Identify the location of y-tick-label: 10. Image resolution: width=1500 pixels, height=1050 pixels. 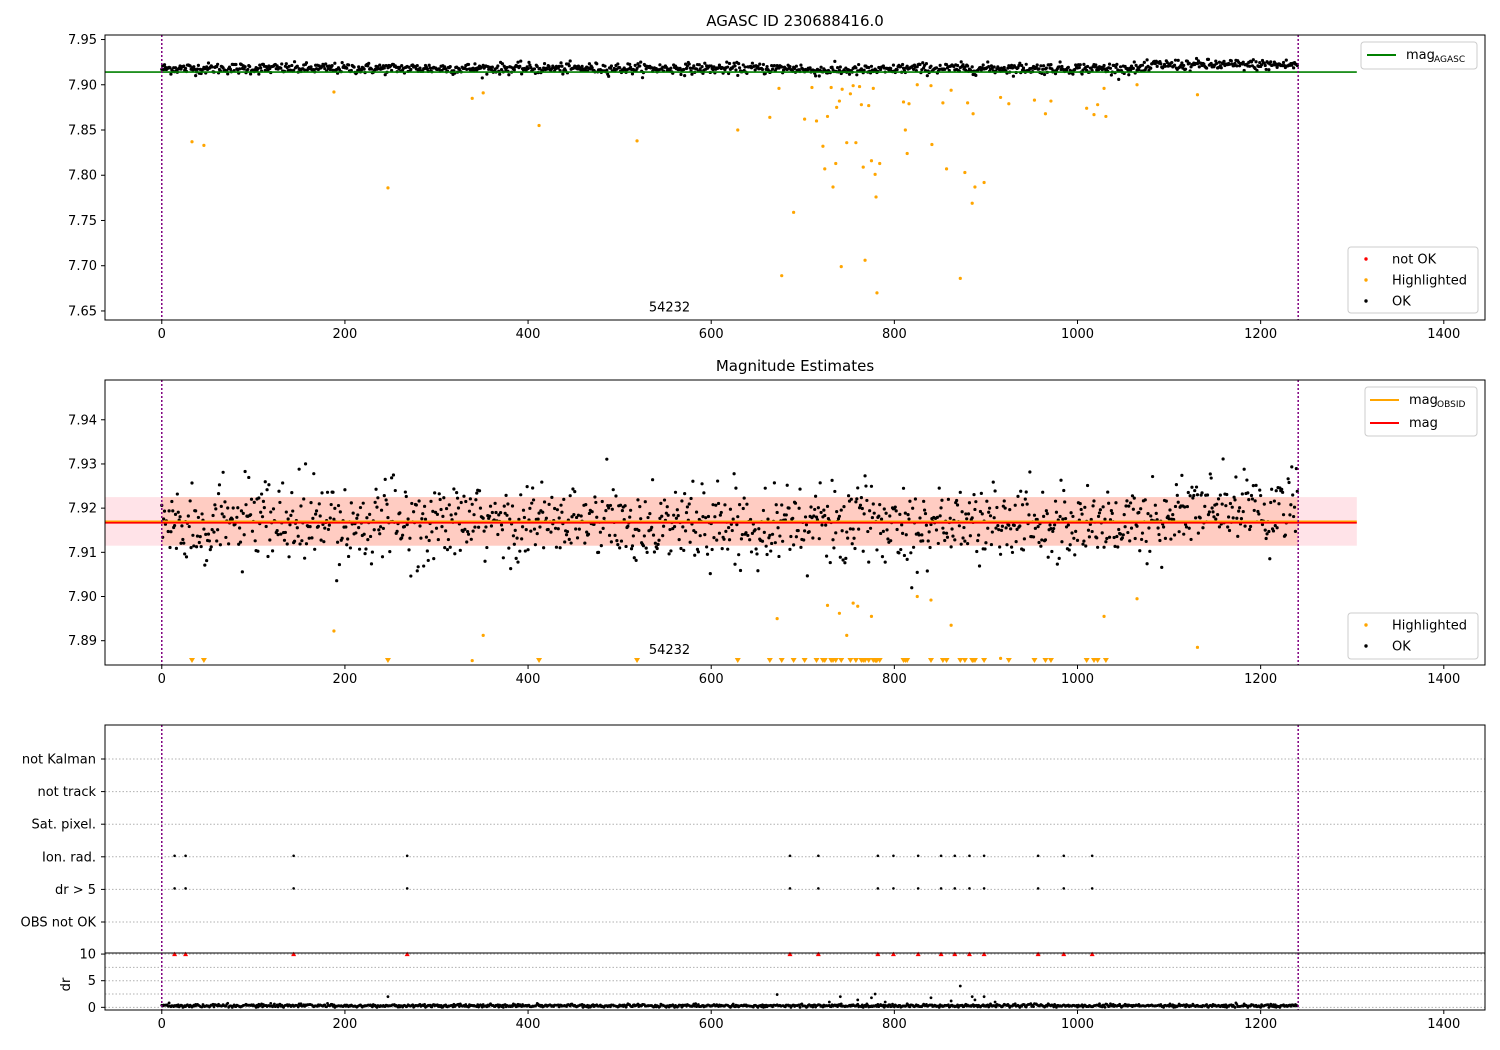
(87, 955).